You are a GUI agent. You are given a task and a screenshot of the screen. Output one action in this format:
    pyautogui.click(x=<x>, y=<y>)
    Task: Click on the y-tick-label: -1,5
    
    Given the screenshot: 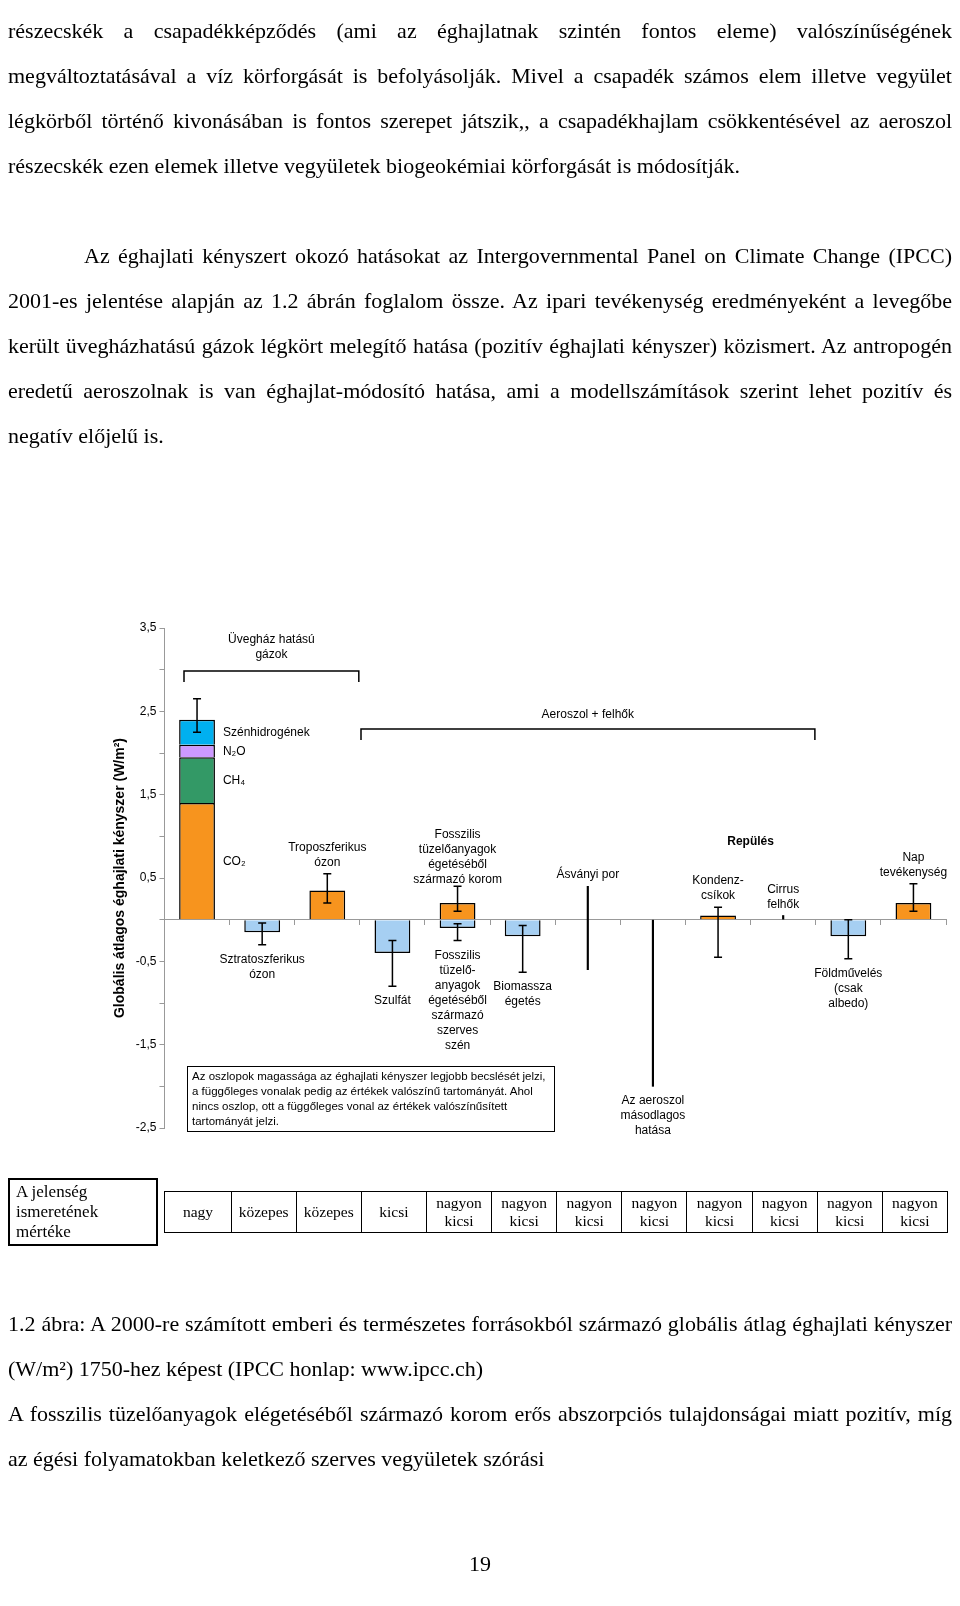 What is the action you would take?
    pyautogui.click(x=146, y=1043)
    